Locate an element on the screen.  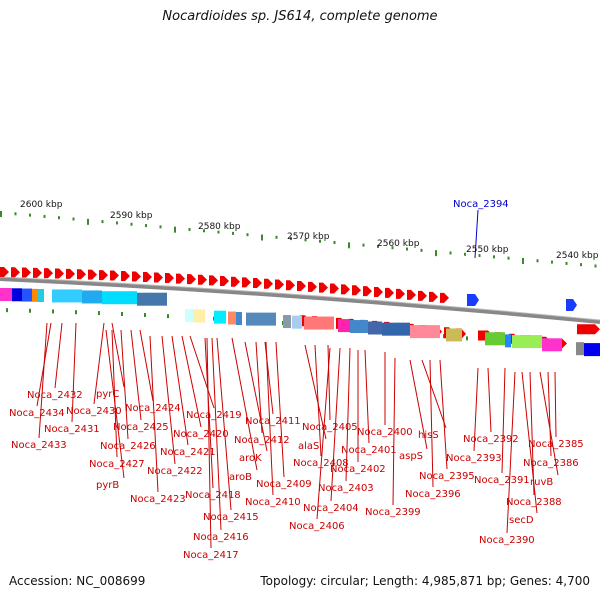
highlight-leader is located at coordinates (476, 234).